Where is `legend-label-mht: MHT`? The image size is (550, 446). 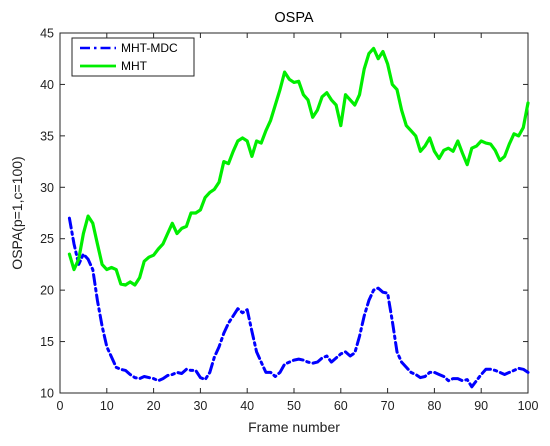
legend-label-mht: MHT is located at coordinates (134, 66).